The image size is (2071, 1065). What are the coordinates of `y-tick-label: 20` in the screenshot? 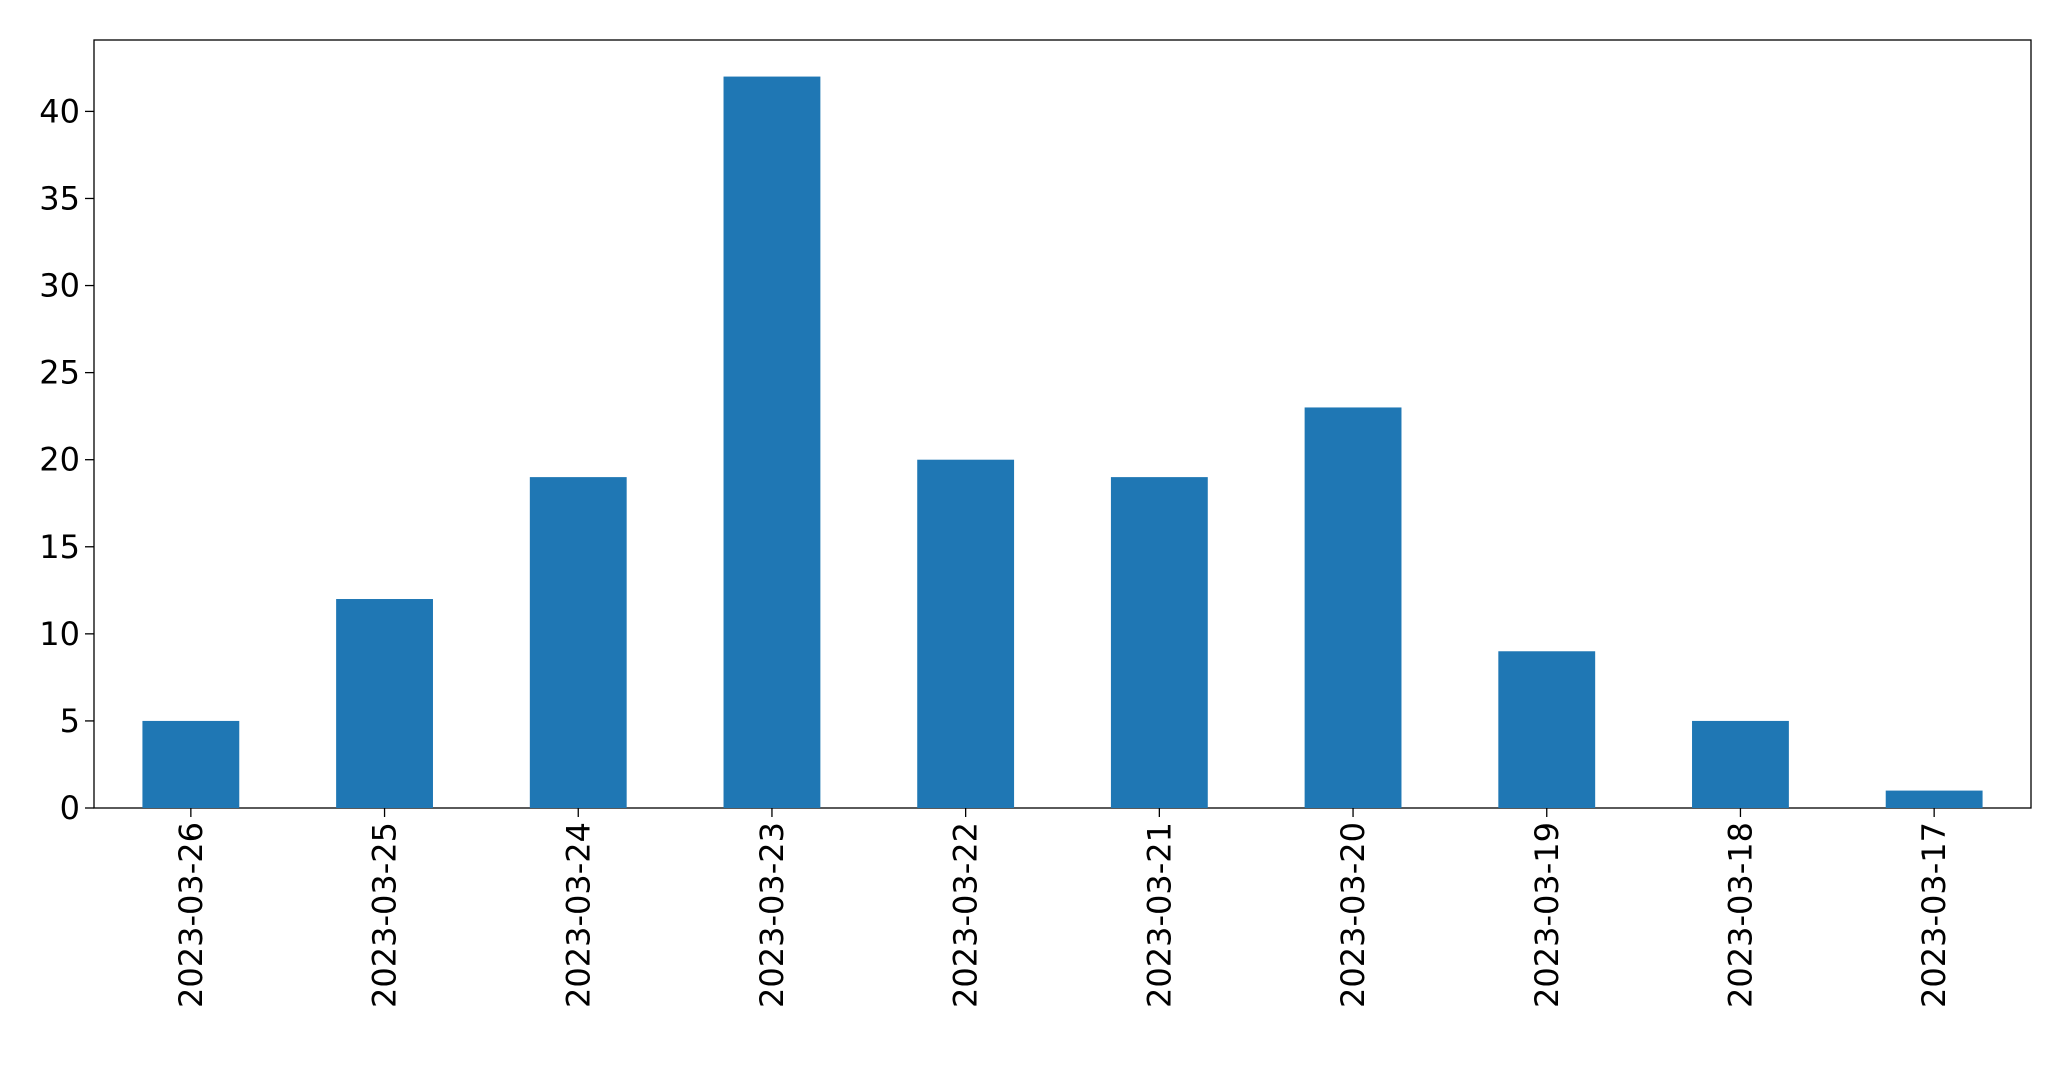 It's located at (59, 460).